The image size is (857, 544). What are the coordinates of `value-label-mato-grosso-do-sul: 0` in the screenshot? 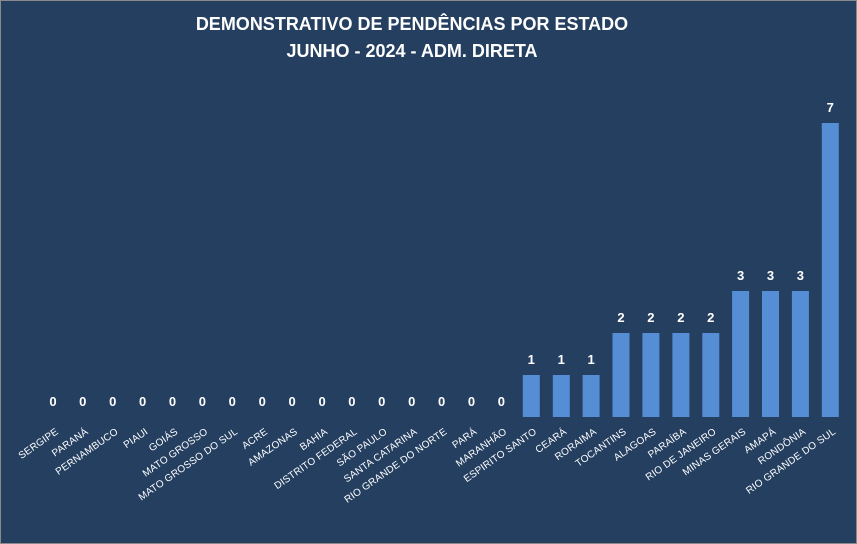 It's located at (232, 401).